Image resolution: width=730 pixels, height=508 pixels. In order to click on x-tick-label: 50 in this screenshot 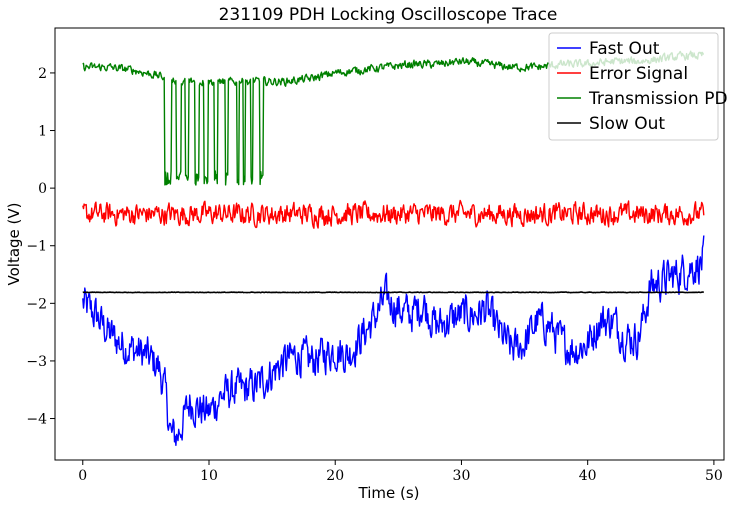, I will do `click(714, 476)`.